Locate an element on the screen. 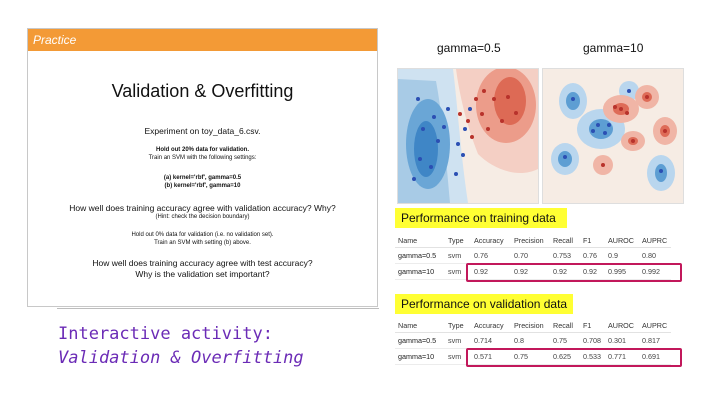 The width and height of the screenshot is (720, 405). table-cell: 0.995 is located at coordinates (622, 271).